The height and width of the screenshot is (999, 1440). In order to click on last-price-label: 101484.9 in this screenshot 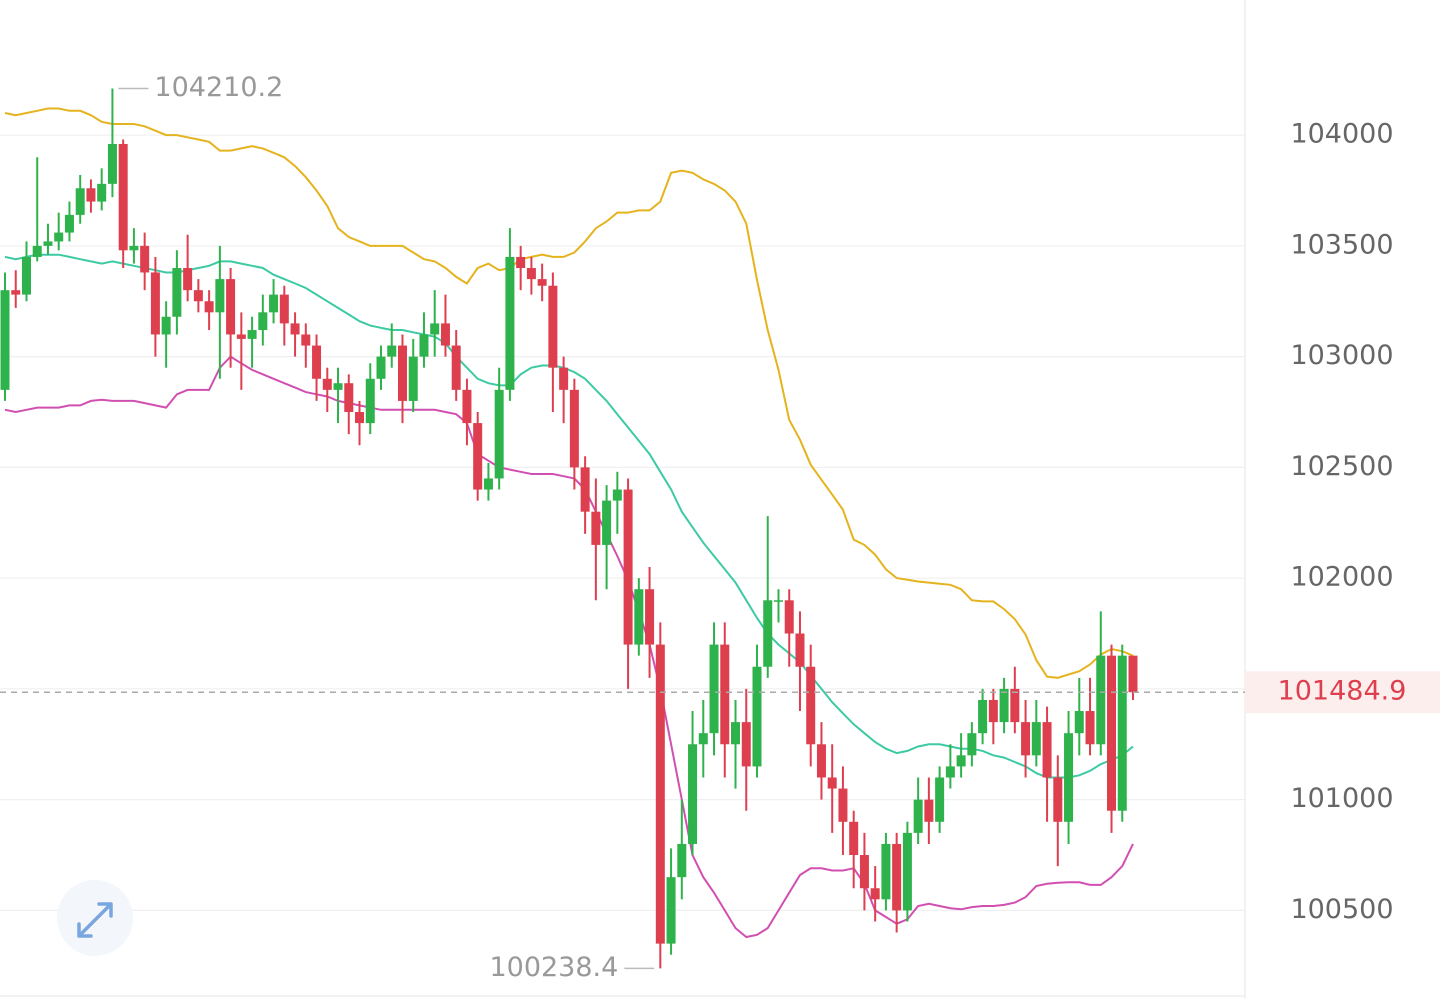, I will do `click(1342, 691)`.